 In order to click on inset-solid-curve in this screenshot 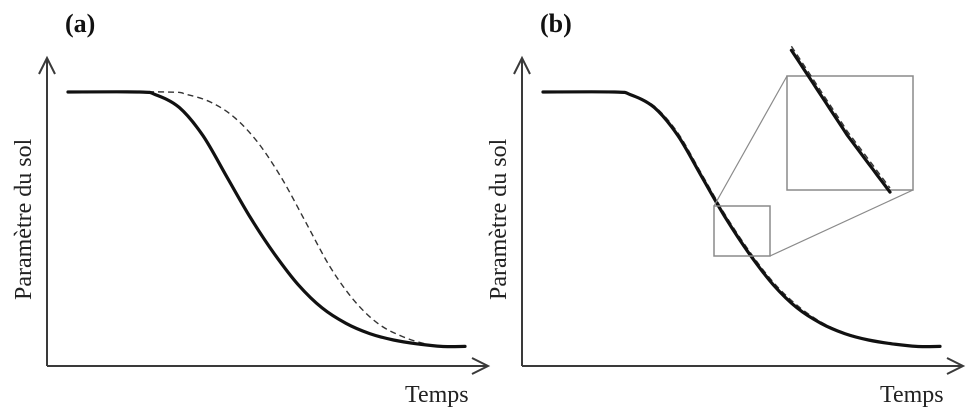, I will do `click(840, 121)`.